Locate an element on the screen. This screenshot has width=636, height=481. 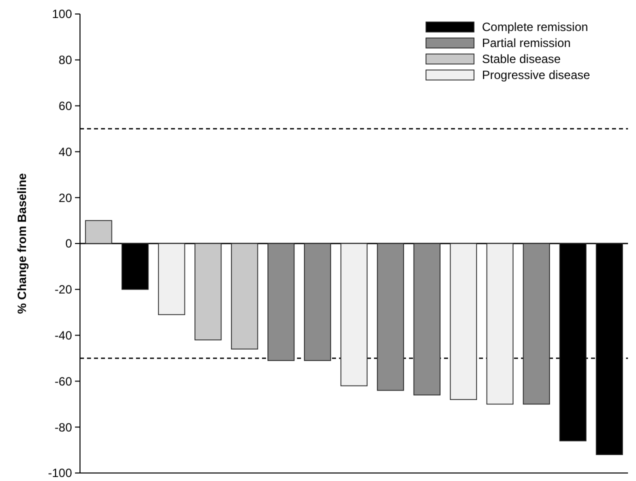
legend-label: Complete remission is located at coordinates (535, 27).